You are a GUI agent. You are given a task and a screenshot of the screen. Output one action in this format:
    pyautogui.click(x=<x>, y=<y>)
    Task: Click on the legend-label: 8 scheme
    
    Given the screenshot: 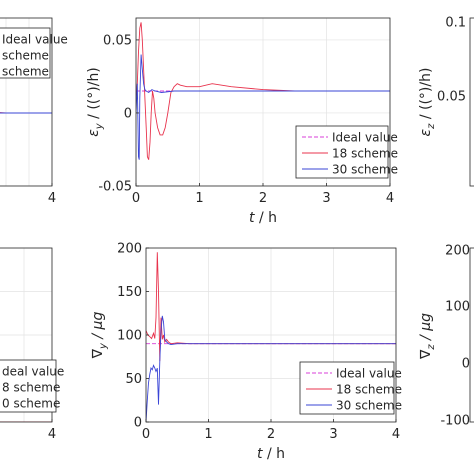 What is the action you would take?
    pyautogui.click(x=31, y=388)
    